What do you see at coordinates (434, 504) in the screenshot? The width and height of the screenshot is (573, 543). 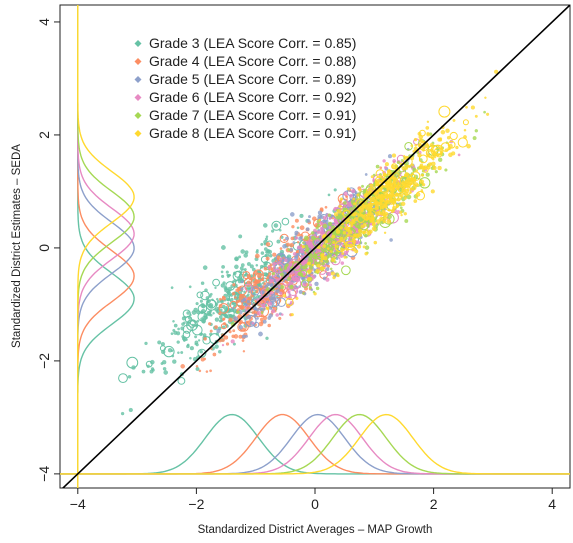 I see `x-tick-label: 2` at bounding box center [434, 504].